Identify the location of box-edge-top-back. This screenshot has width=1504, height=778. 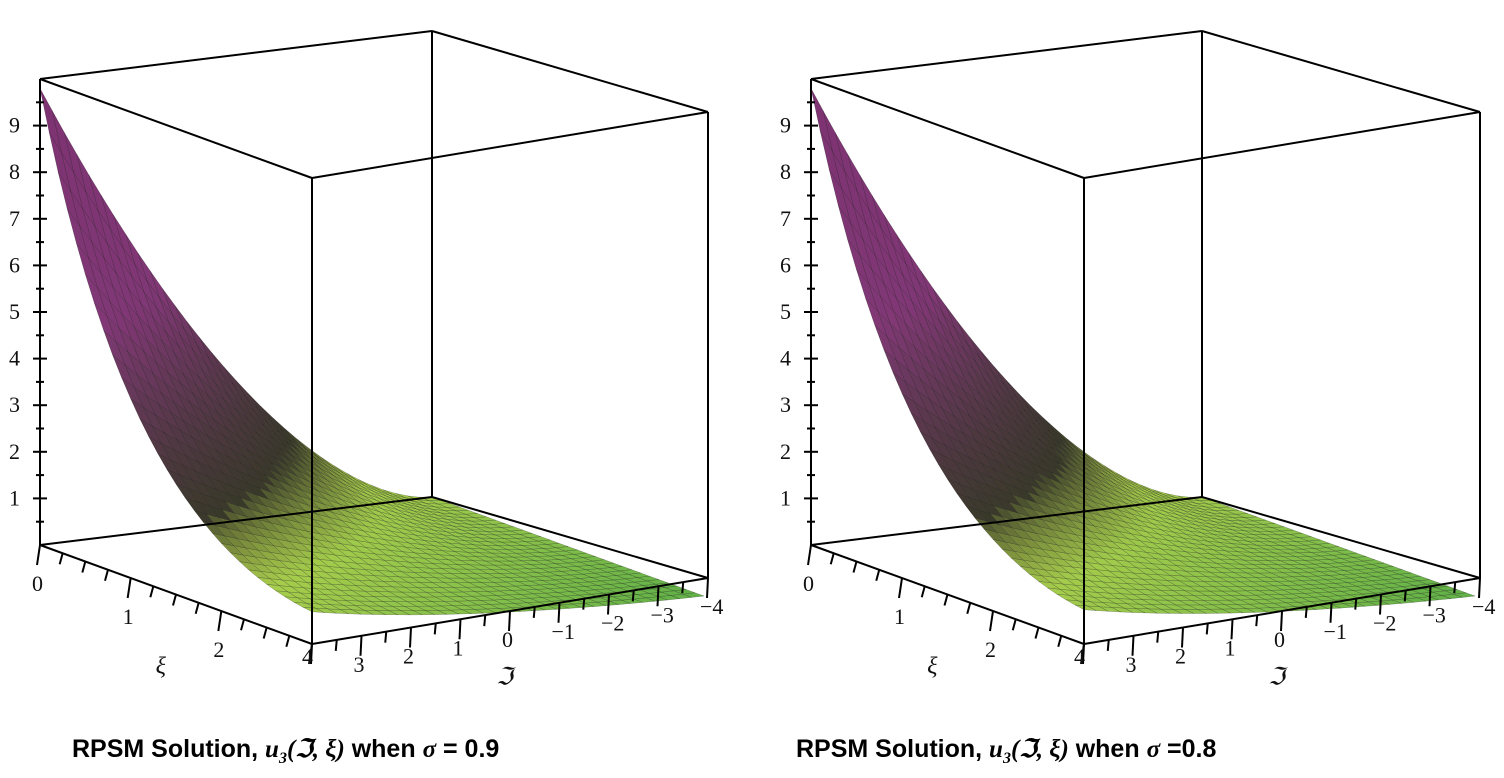
(570, 71).